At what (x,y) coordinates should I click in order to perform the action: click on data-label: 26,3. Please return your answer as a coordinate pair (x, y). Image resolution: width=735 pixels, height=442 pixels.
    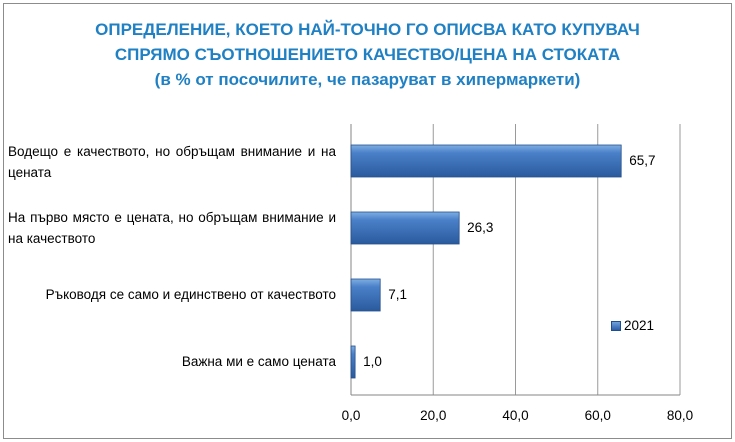
    Looking at the image, I should click on (480, 227).